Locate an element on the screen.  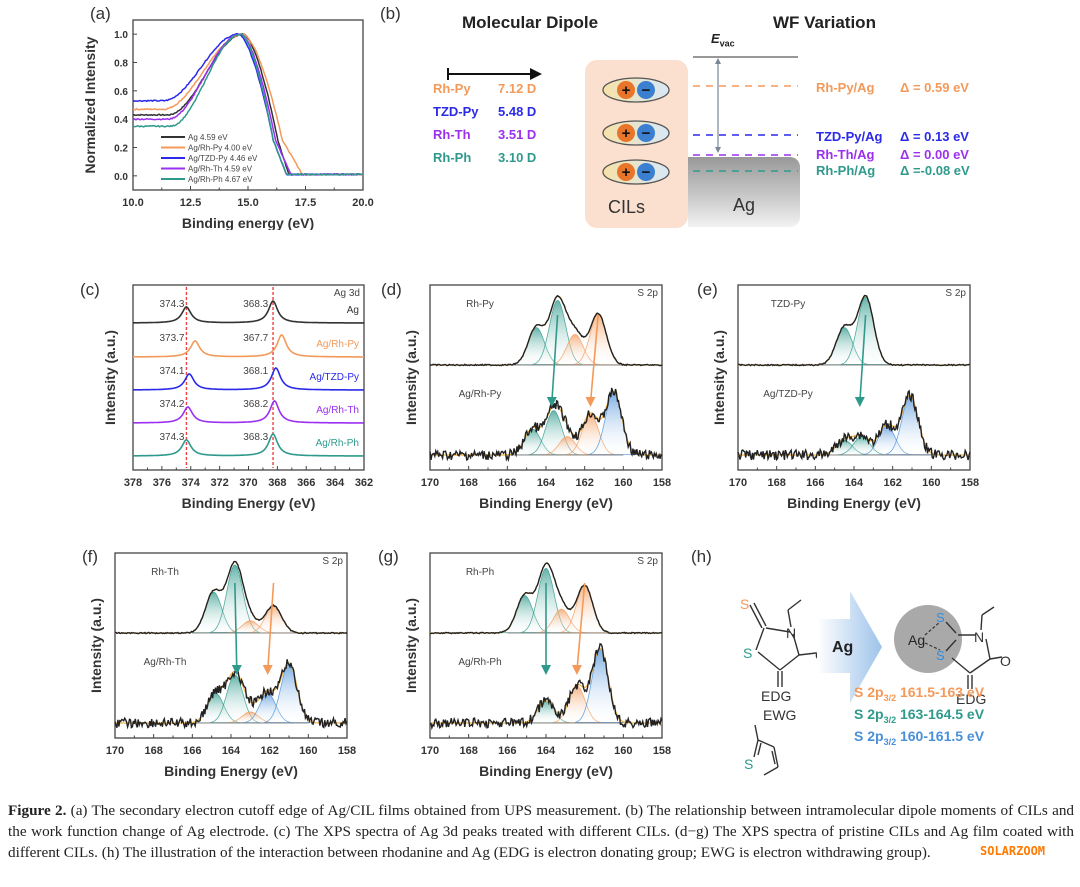
dipole-moment-value: 3.10 D is located at coordinates (517, 157).